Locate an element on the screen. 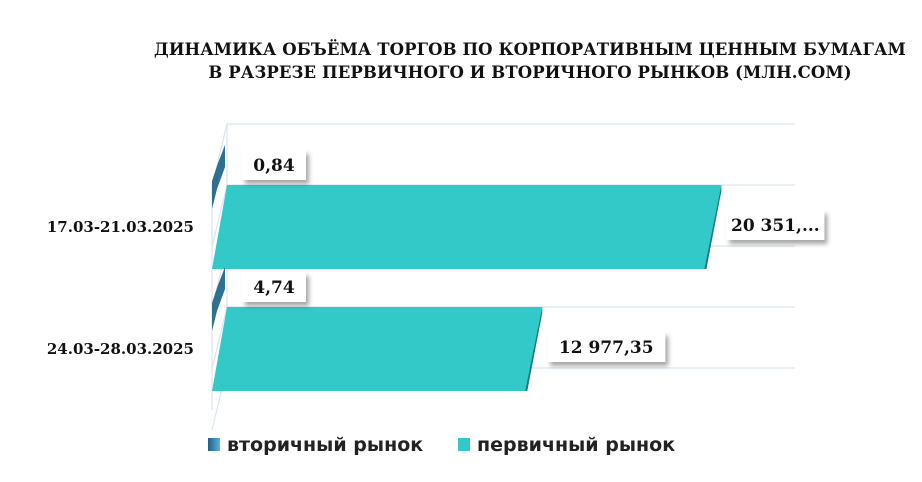  category-label-2: 24.03-28.03.2025 is located at coordinates (120, 349).